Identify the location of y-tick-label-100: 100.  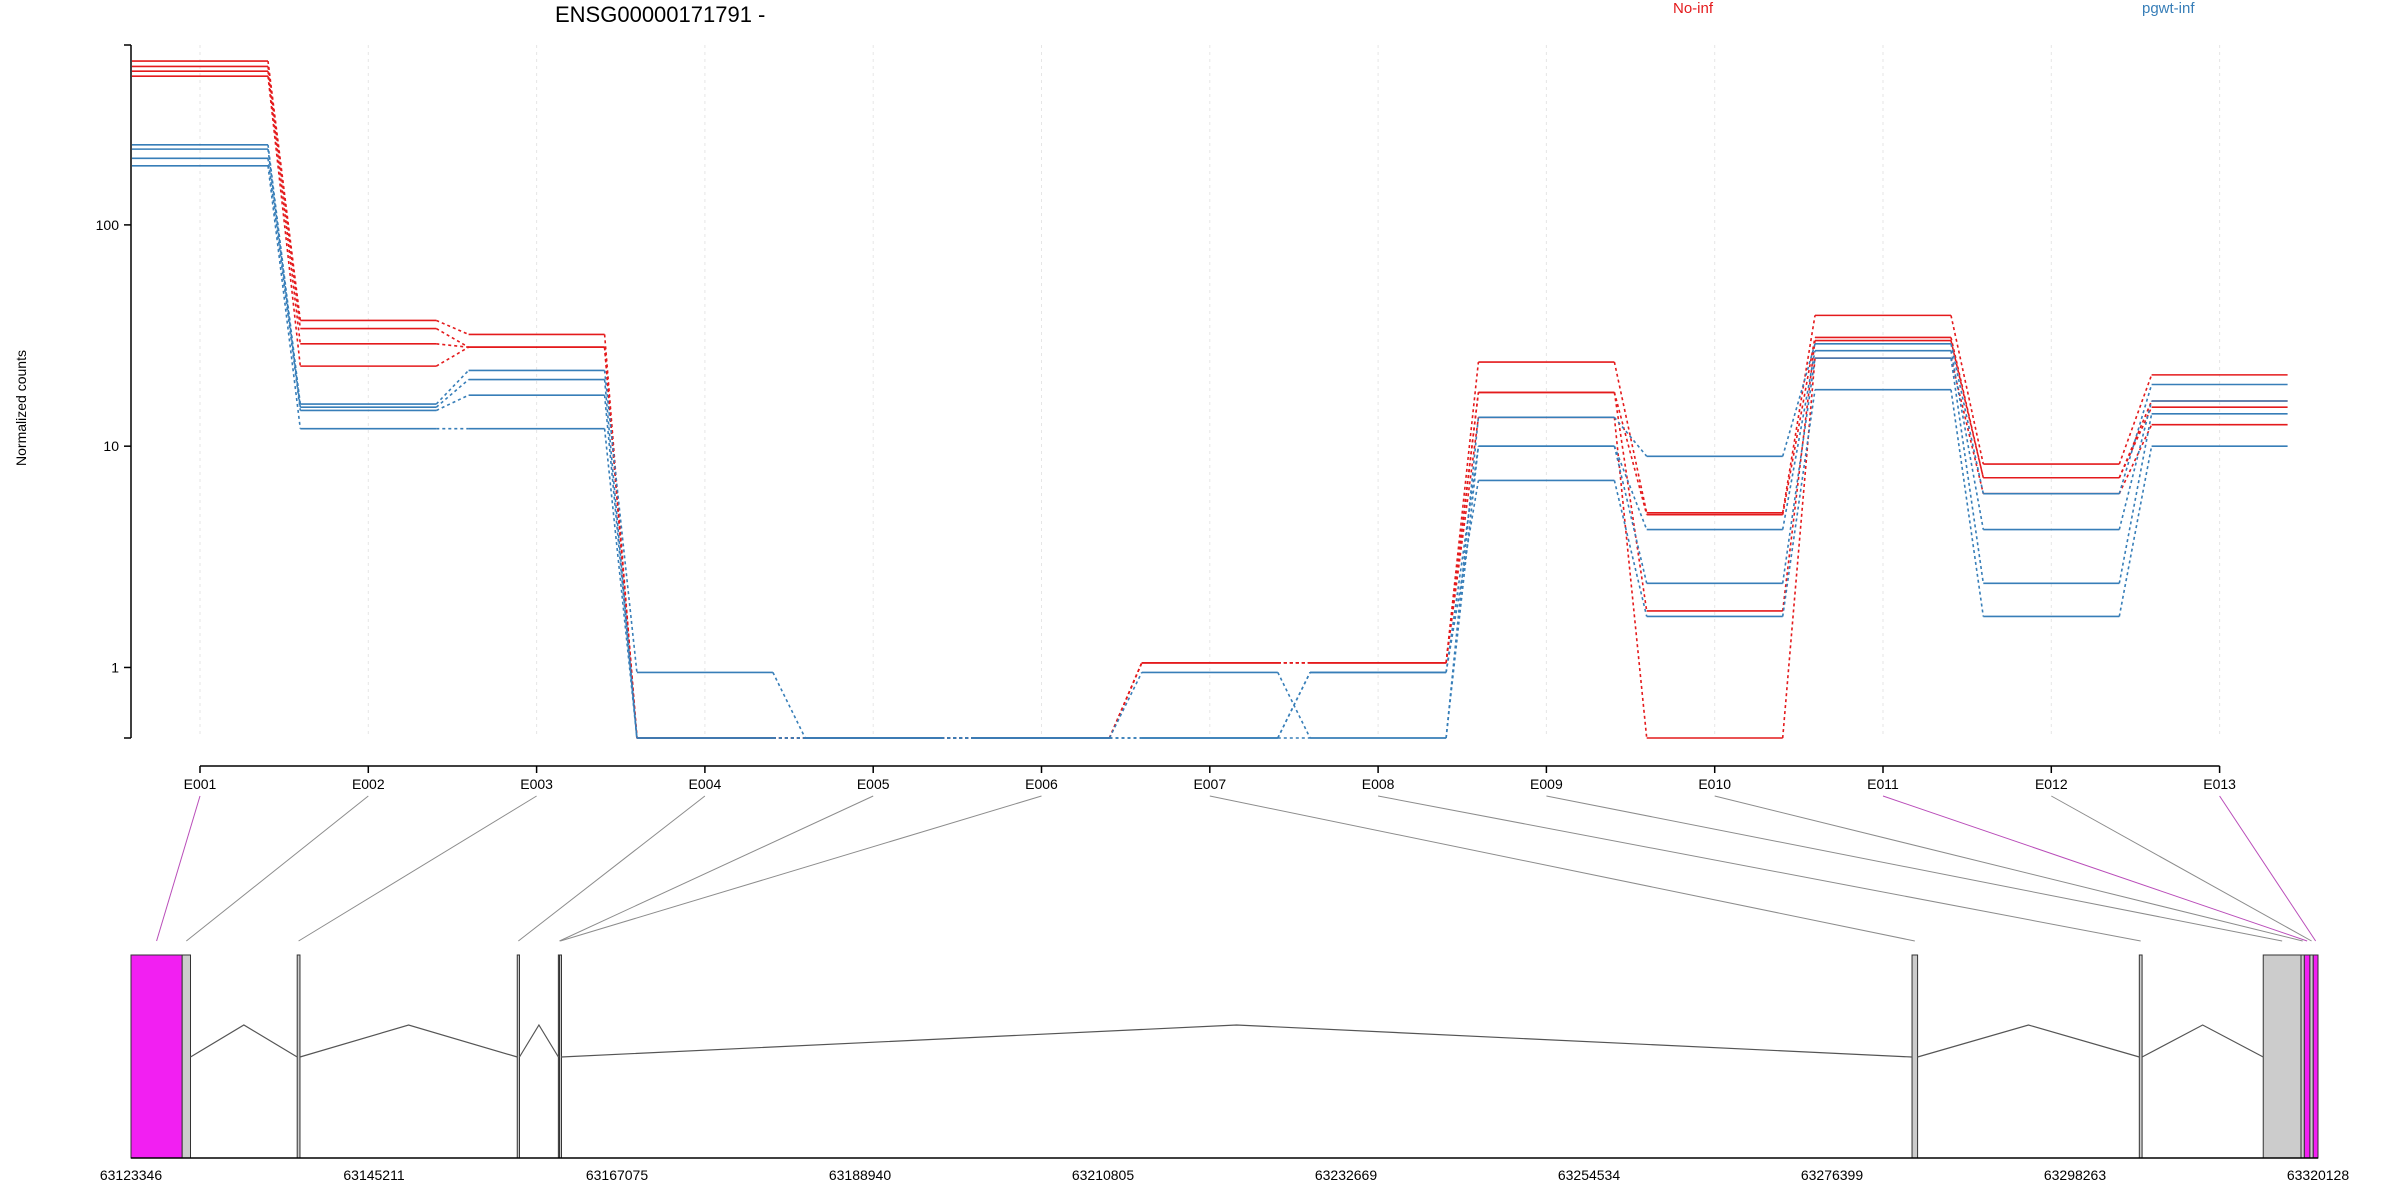
(108, 225).